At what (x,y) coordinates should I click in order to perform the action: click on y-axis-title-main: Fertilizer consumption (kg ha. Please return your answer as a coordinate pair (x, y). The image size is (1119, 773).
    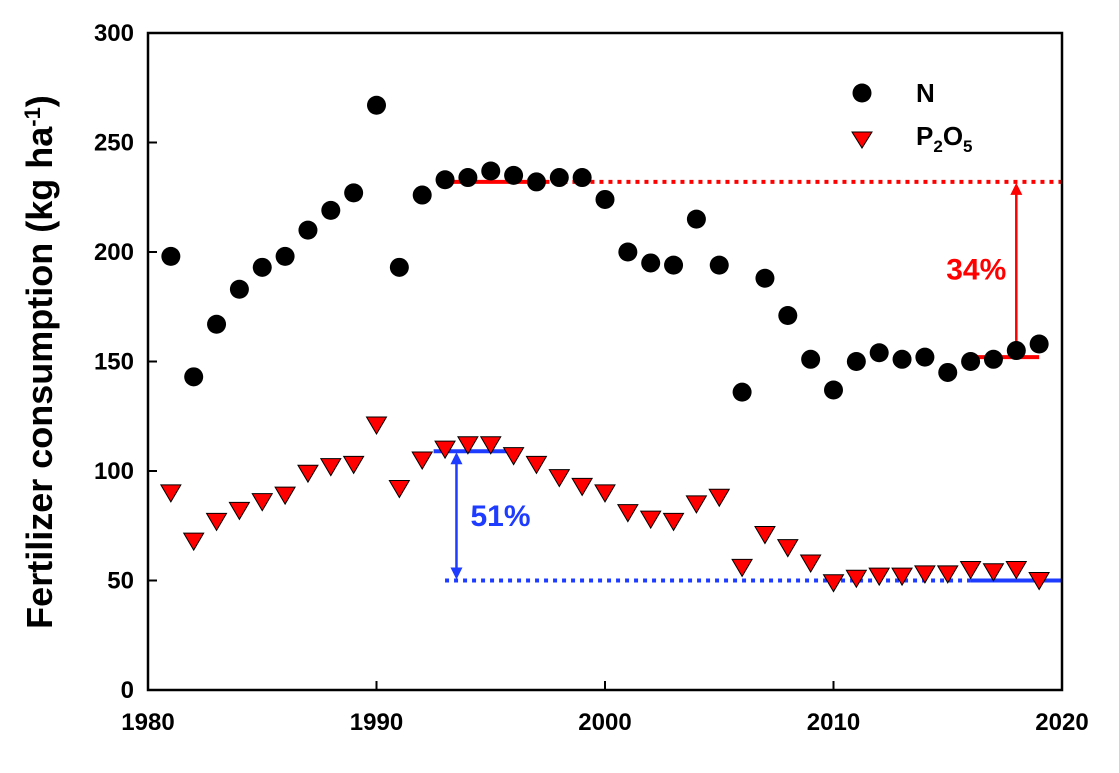
    Looking at the image, I should click on (39, 377).